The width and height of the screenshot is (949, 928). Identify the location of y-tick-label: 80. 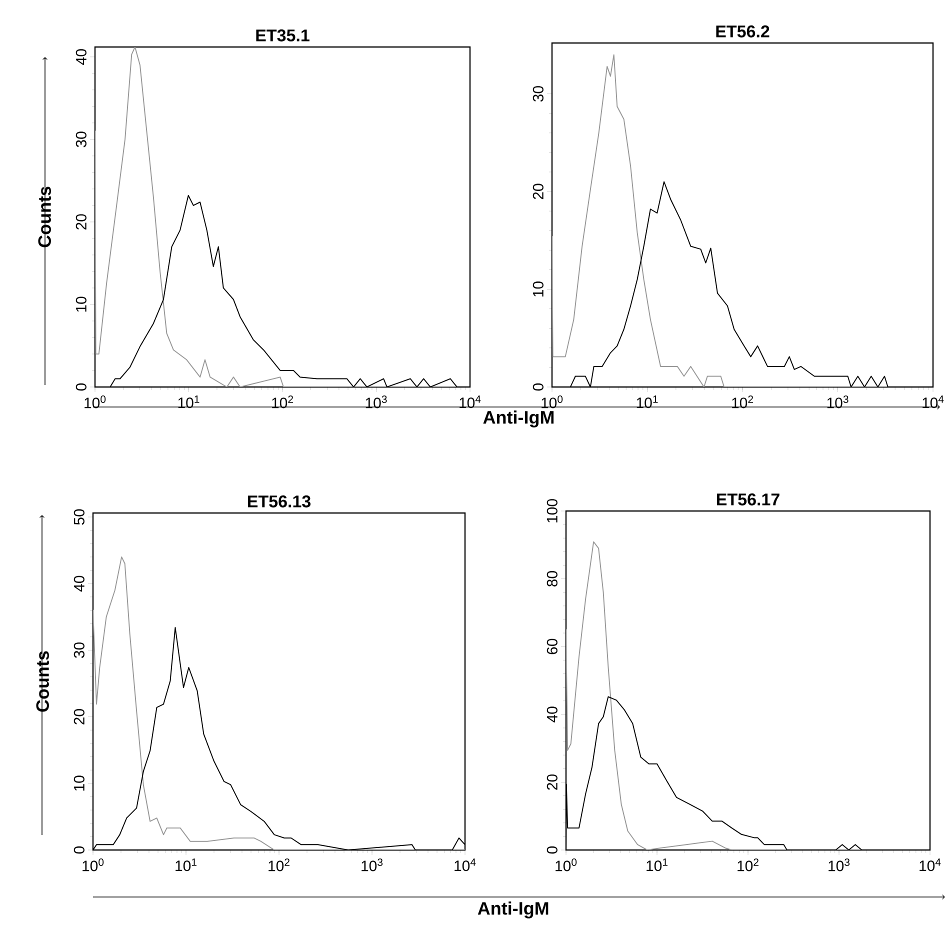
(552, 578).